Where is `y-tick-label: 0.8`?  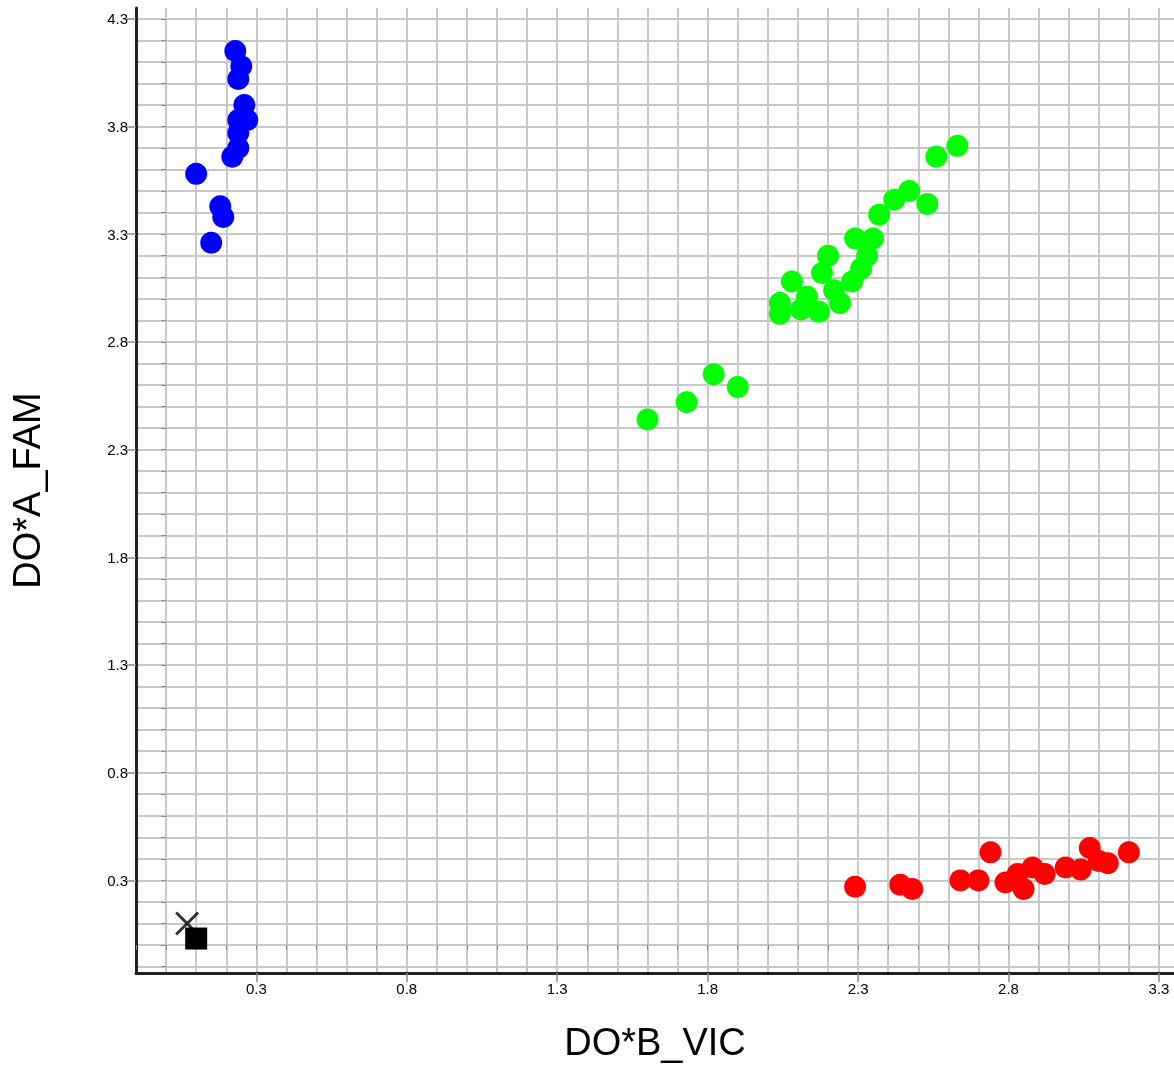
y-tick-label: 0.8 is located at coordinates (117, 773).